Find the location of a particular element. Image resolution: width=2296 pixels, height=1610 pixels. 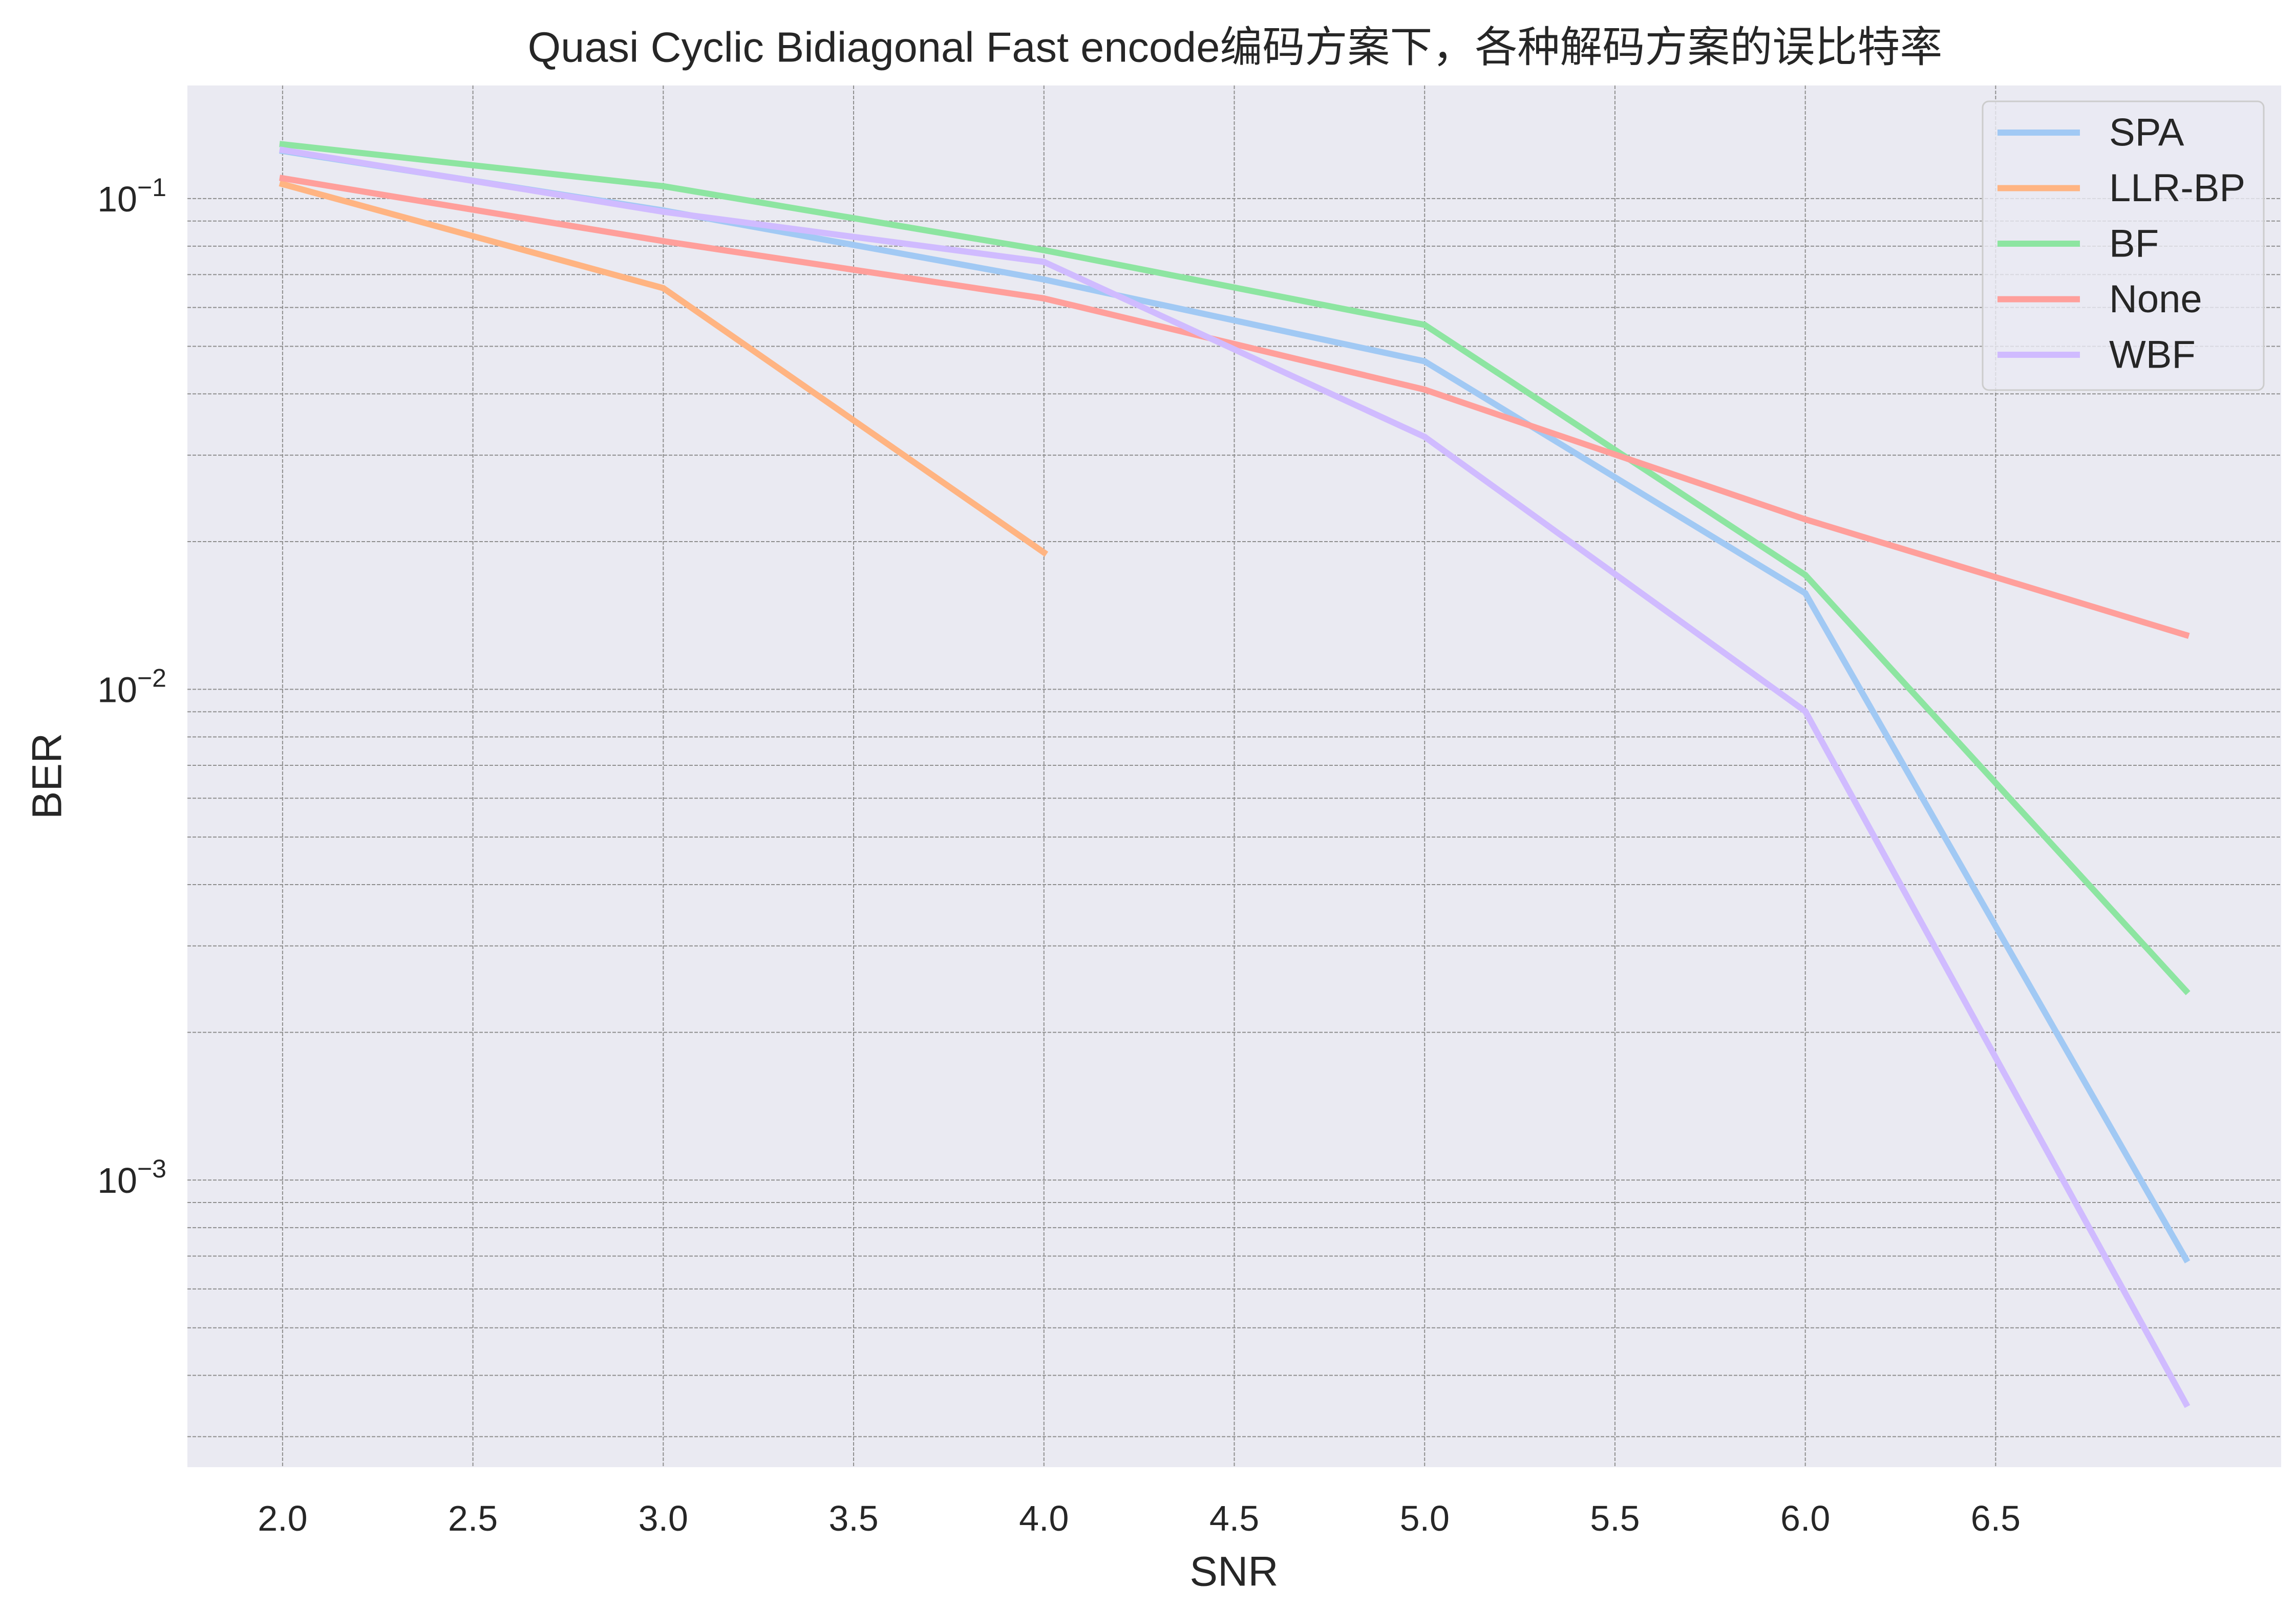

x-tick-label: 5.5 is located at coordinates (1615, 1518).